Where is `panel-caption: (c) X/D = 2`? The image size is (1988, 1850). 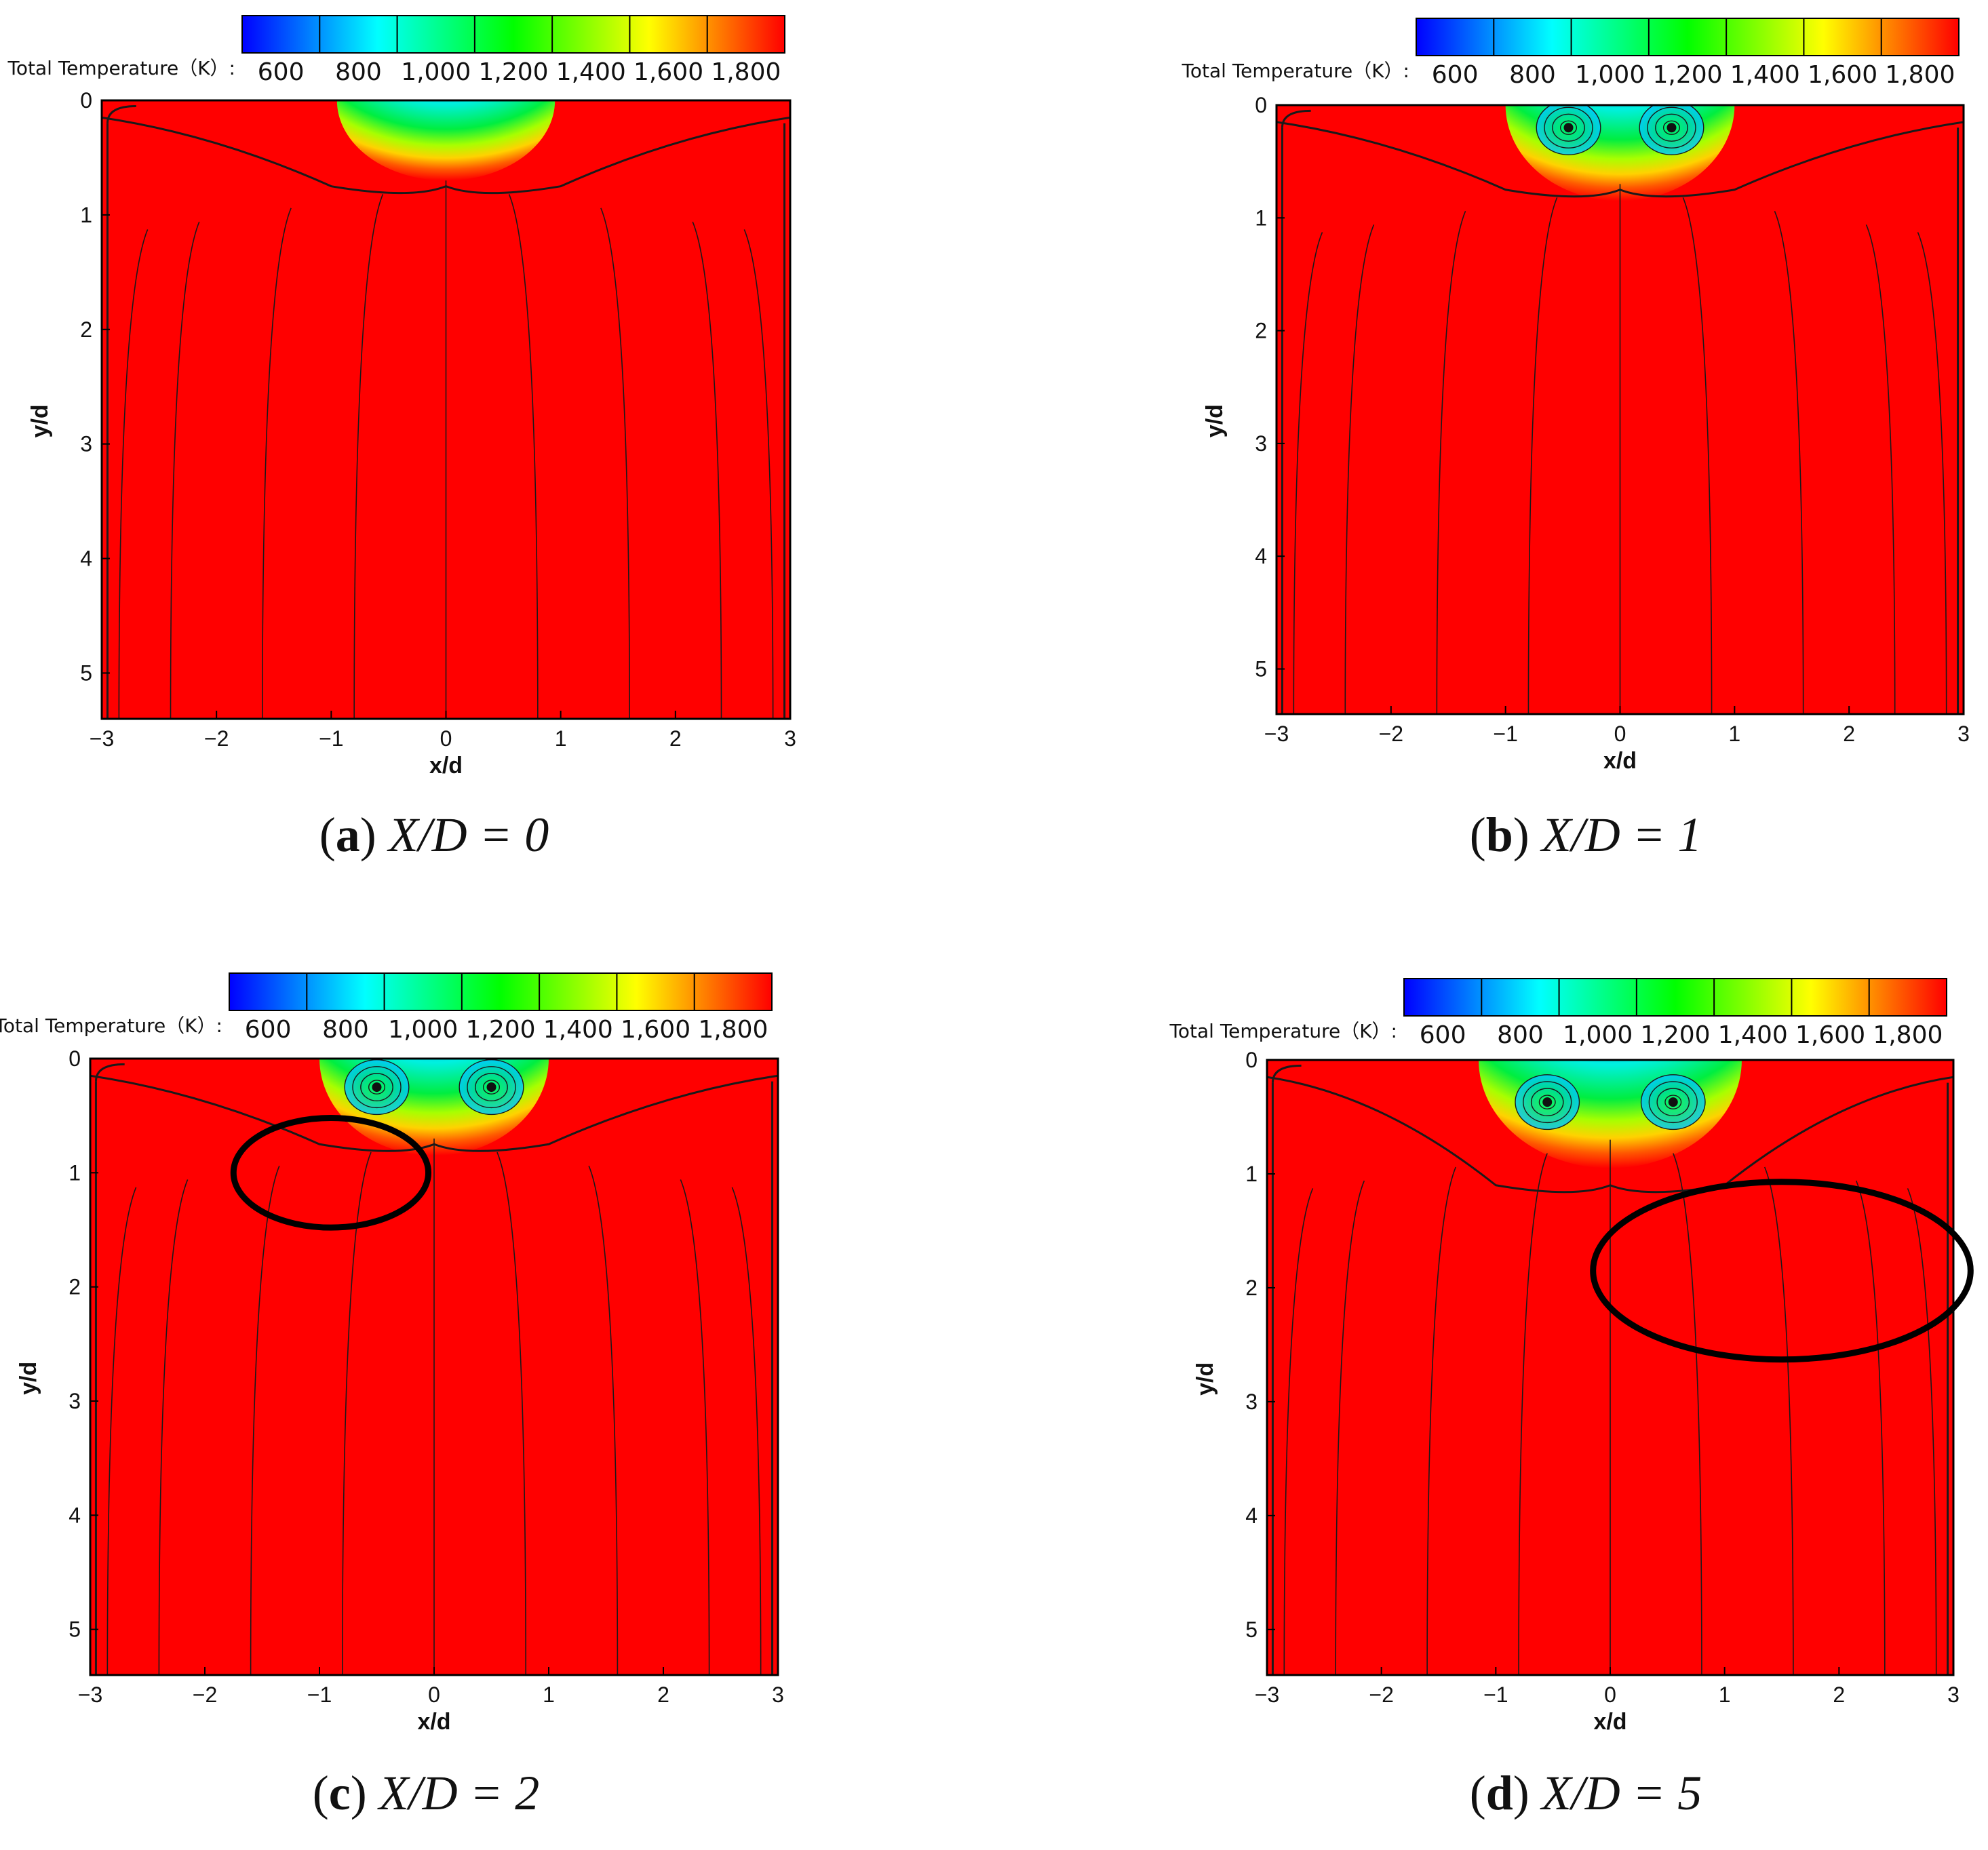 panel-caption: (c) X/D = 2 is located at coordinates (427, 1793).